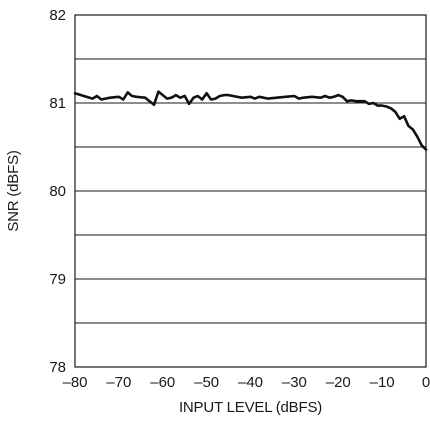 This screenshot has height=423, width=430. Describe the element at coordinates (57, 191) in the screenshot. I see `y-tick-label: 80` at that location.